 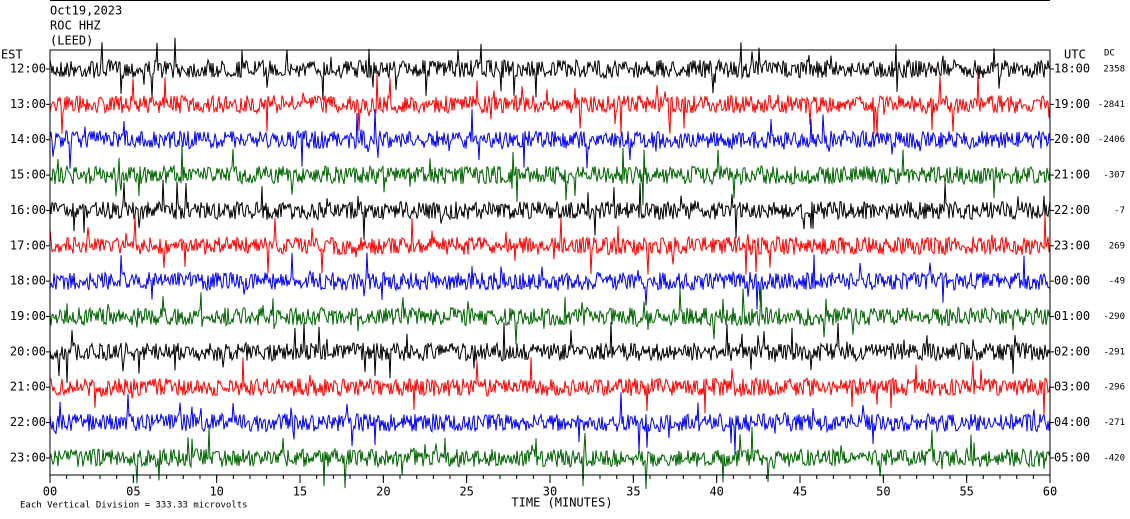 What do you see at coordinates (1075, 55) in the screenshot?
I see `right-axis-label: UTC` at bounding box center [1075, 55].